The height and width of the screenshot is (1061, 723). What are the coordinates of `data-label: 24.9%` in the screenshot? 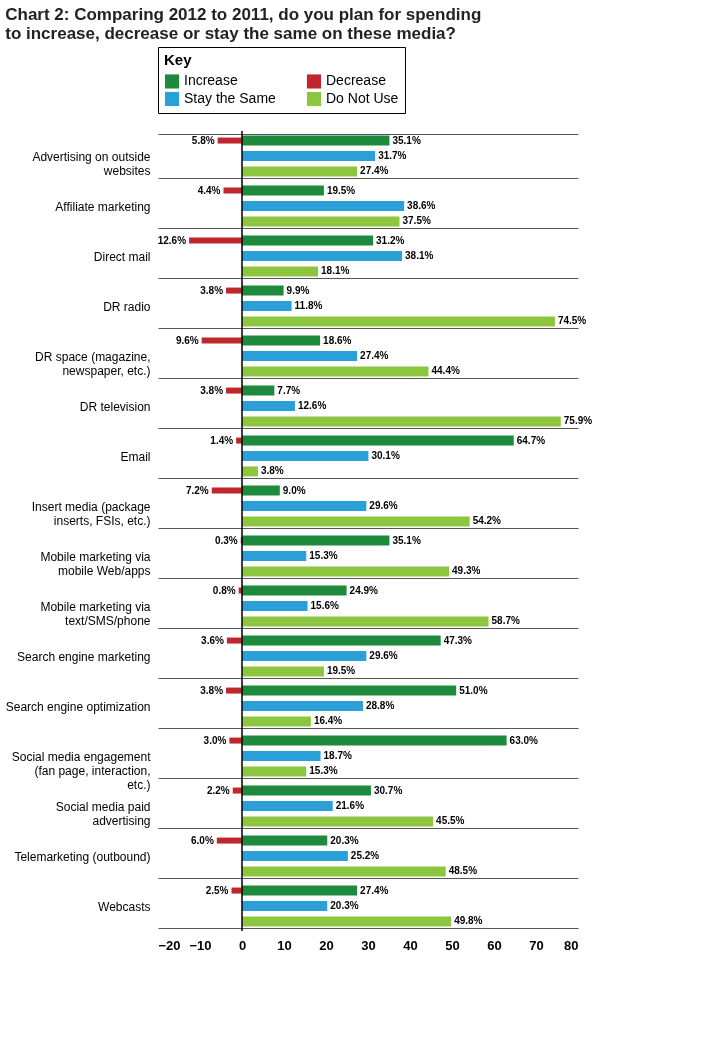 It's located at (364, 590).